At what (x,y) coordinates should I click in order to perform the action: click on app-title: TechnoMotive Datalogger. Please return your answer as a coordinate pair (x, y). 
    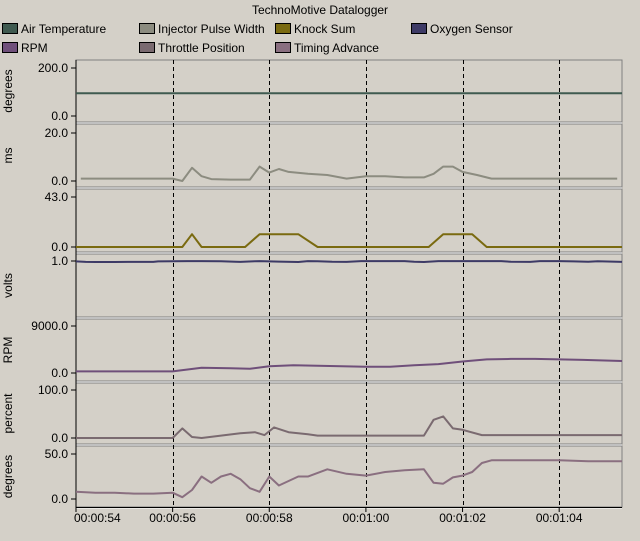
    Looking at the image, I should click on (320, 10).